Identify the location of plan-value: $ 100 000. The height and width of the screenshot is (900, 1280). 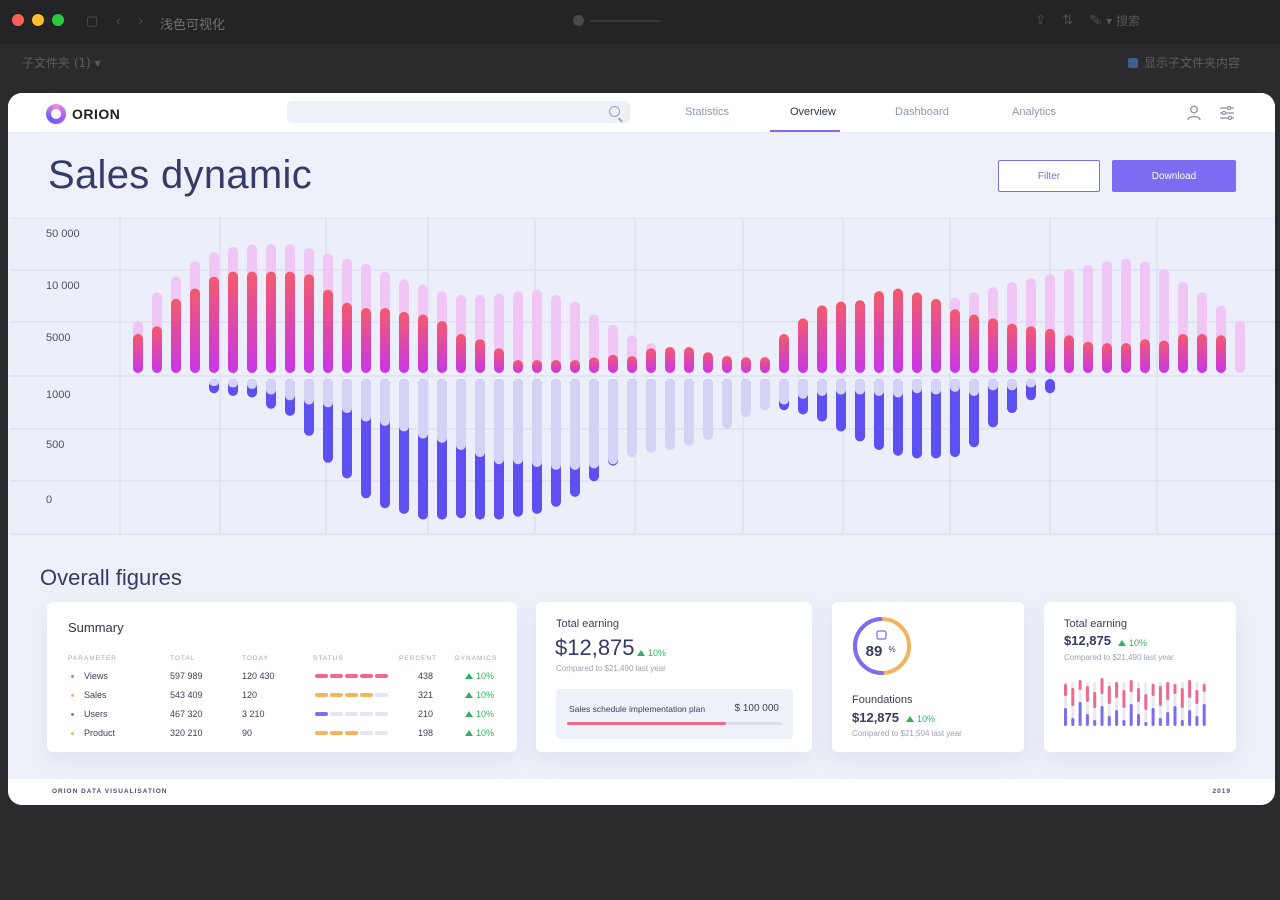
(757, 708).